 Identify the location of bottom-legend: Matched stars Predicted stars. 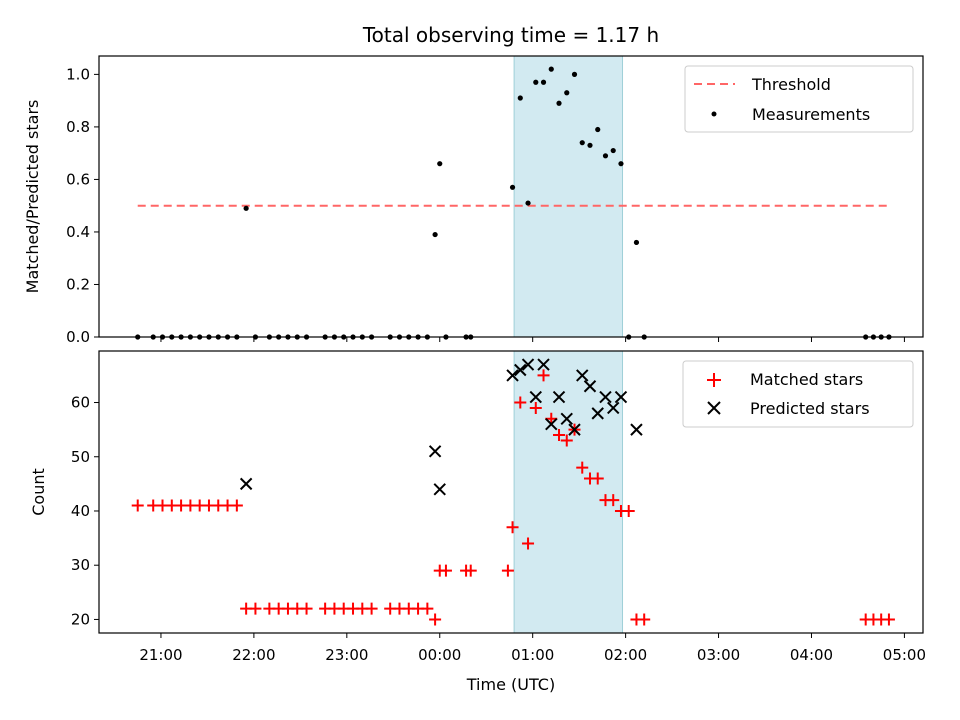
(798, 394).